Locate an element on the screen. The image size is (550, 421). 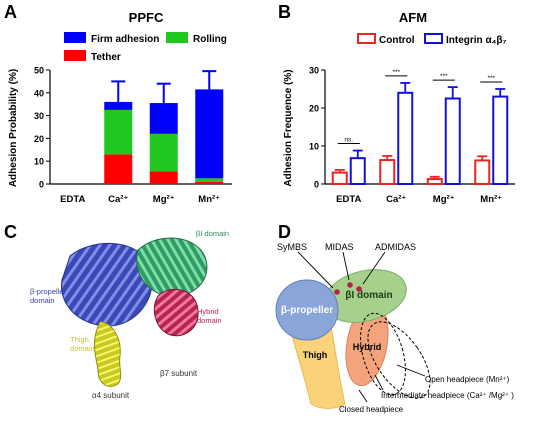
legend-swatch-tether is located at coordinates (75, 55).